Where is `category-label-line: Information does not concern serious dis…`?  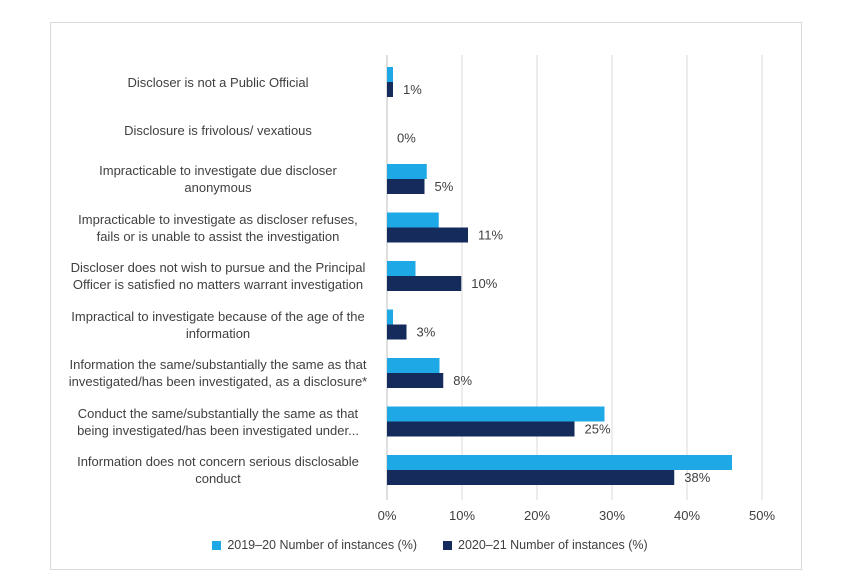
category-label-line: Information does not concern serious dis… is located at coordinates (218, 461).